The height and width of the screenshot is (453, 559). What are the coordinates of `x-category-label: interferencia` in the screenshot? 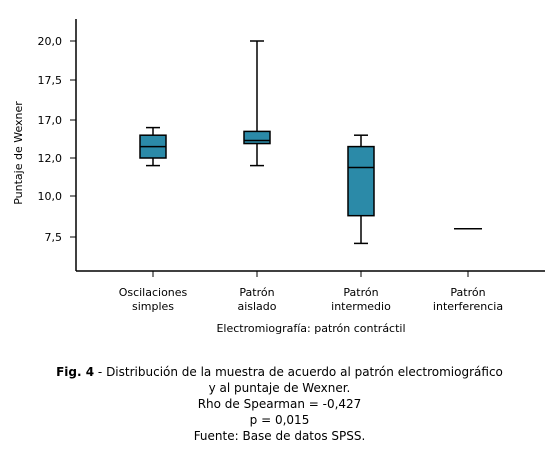 It's located at (468, 306).